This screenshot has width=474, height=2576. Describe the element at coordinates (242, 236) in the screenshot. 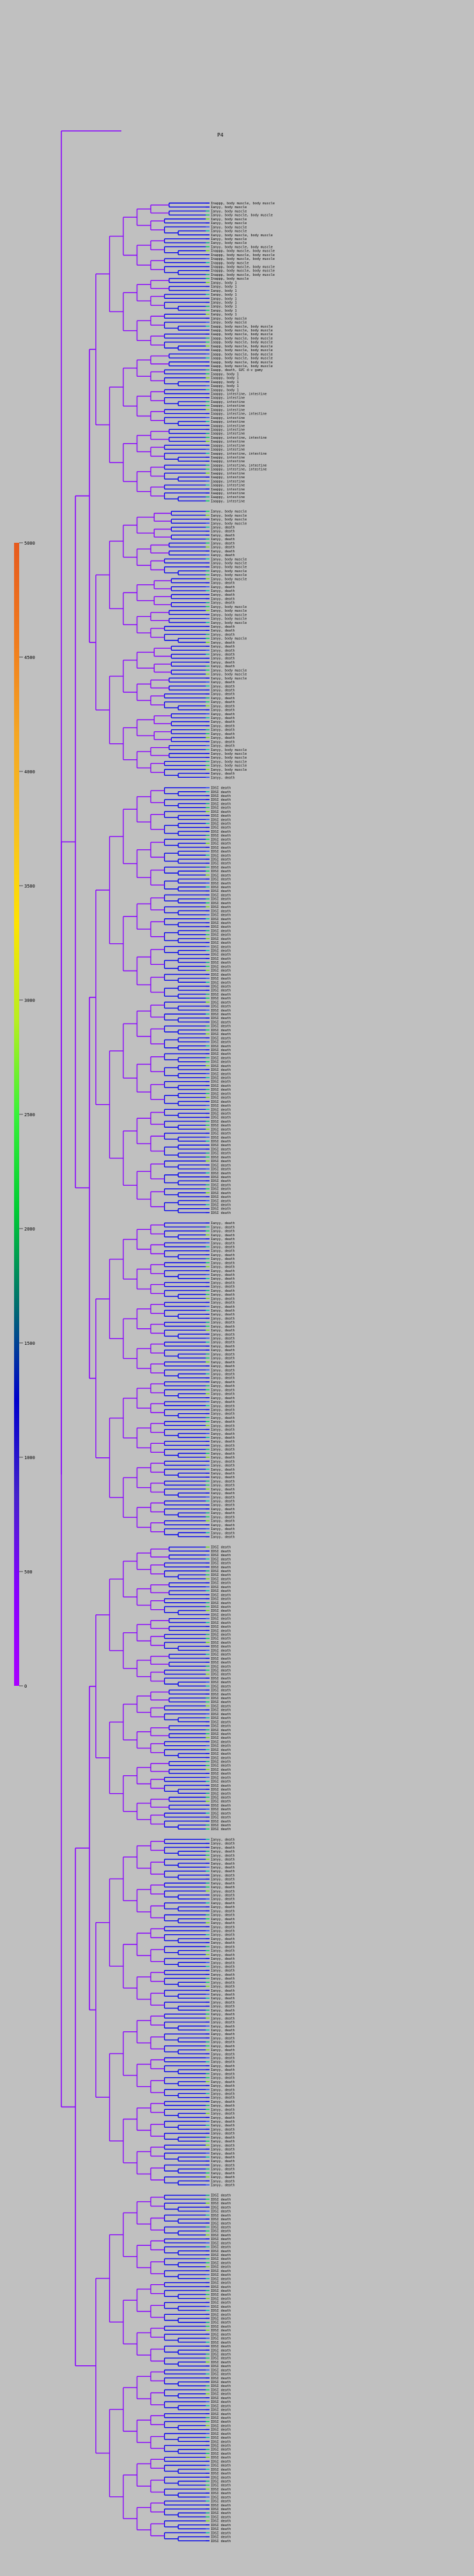

I see `leaf-label: Ianyy, body muscle, body muscle` at that location.